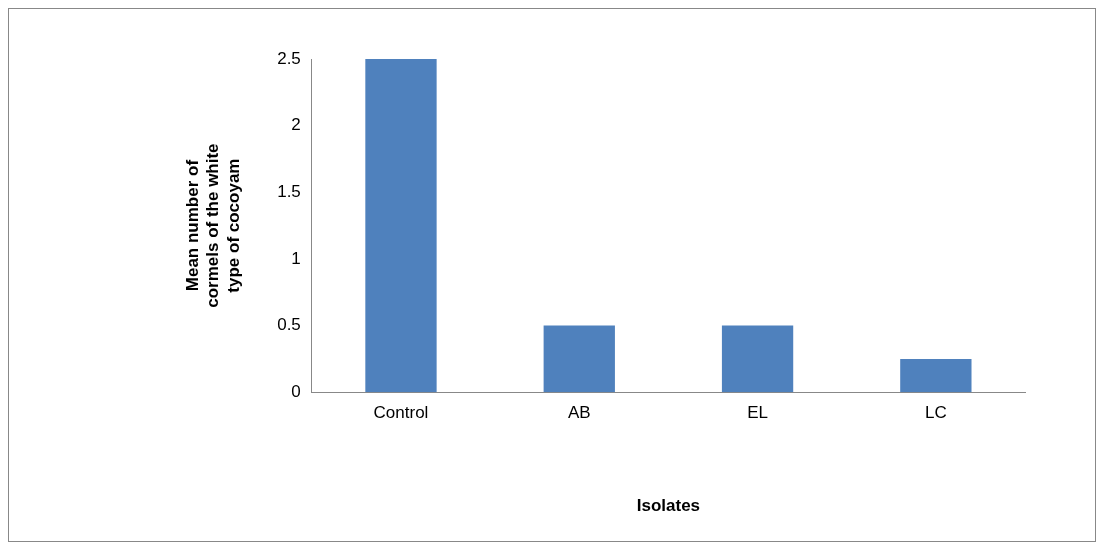  I want to click on x-axis-title: Isolates, so click(668, 506).